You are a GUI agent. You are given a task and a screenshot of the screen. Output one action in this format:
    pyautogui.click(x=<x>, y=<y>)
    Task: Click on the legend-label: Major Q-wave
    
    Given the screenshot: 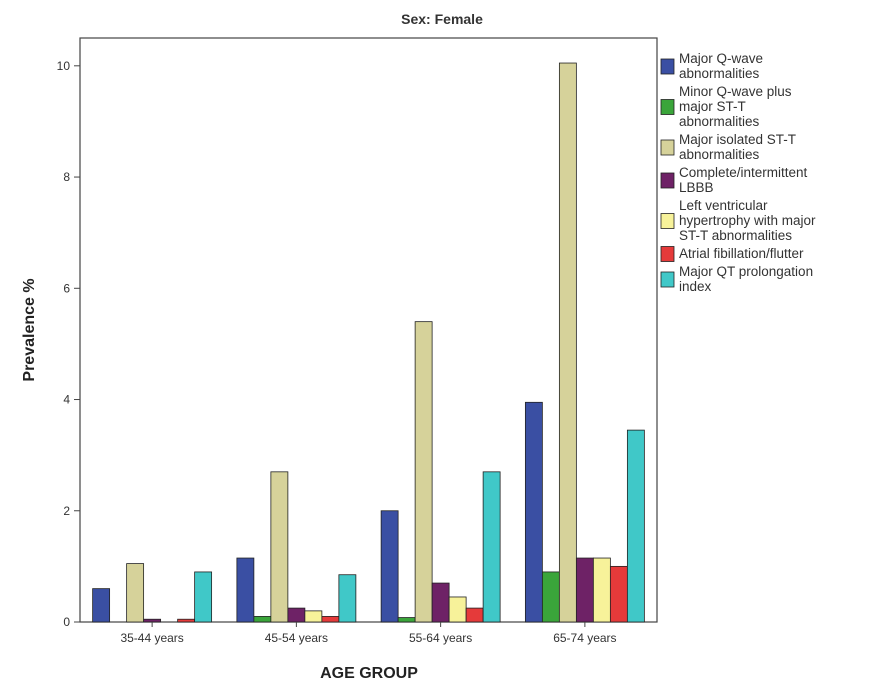 What is the action you would take?
    pyautogui.click(x=721, y=58)
    